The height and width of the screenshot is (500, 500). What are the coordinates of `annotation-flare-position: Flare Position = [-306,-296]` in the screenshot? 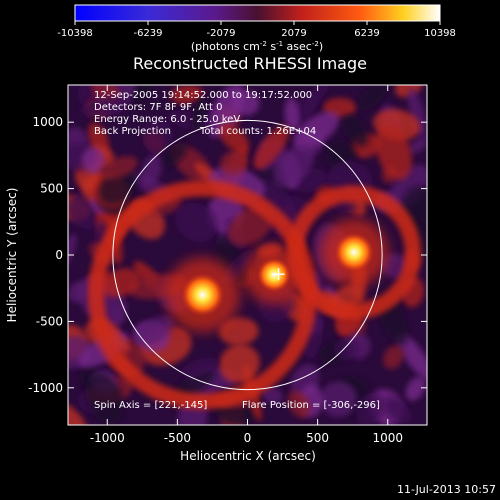 It's located at (311, 405).